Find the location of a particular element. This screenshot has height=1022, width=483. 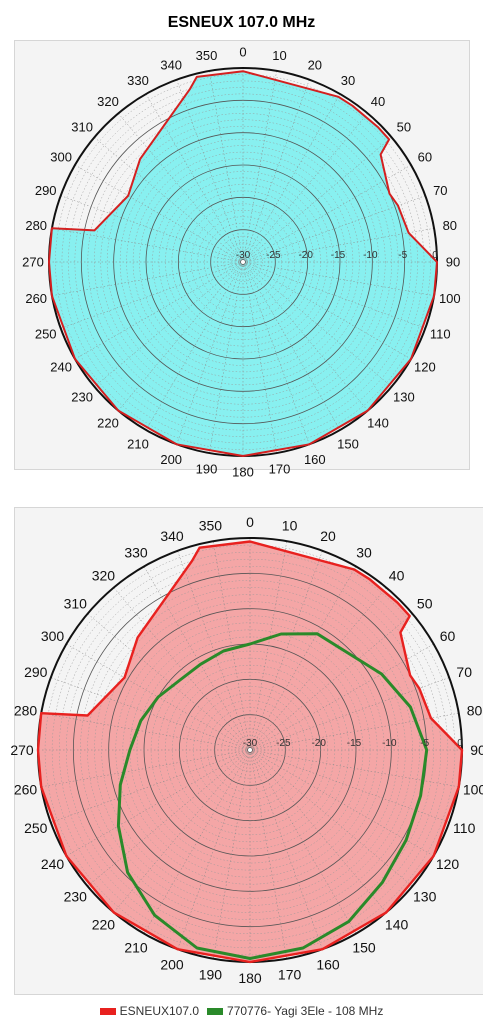

angle-label-100: 100 is located at coordinates (450, 298).